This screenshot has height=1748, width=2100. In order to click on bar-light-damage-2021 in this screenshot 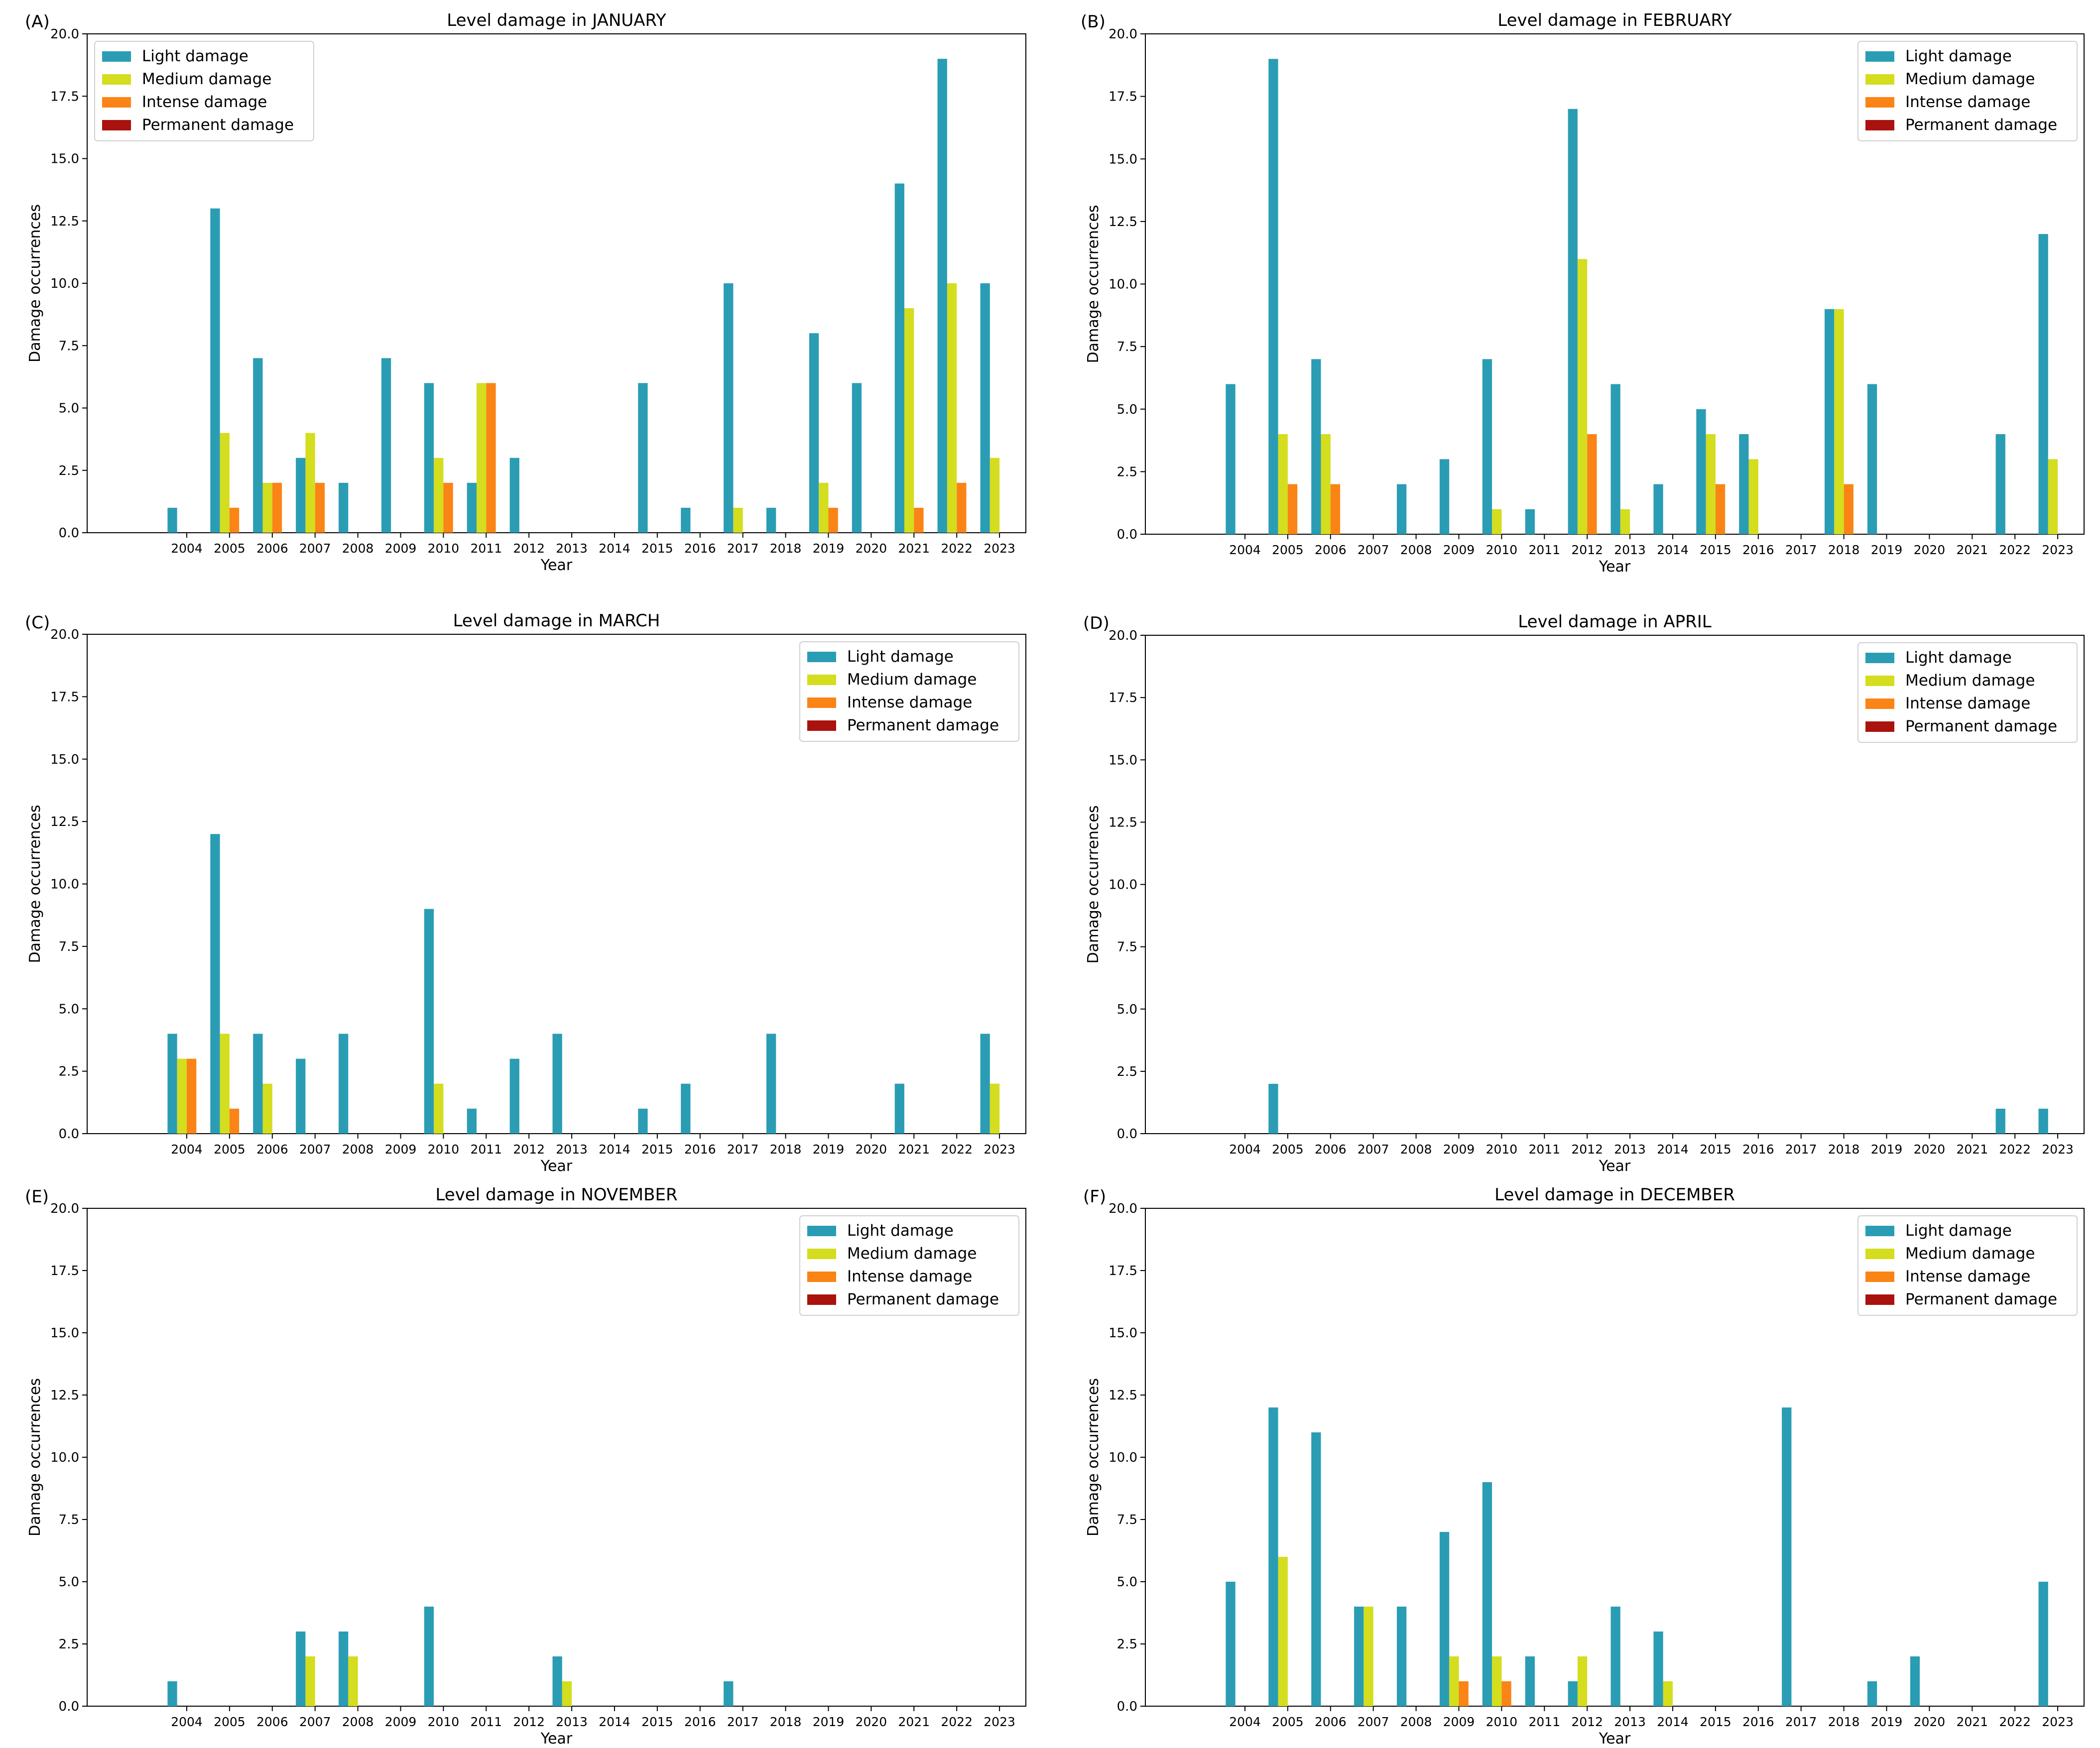, I will do `click(899, 1108)`.